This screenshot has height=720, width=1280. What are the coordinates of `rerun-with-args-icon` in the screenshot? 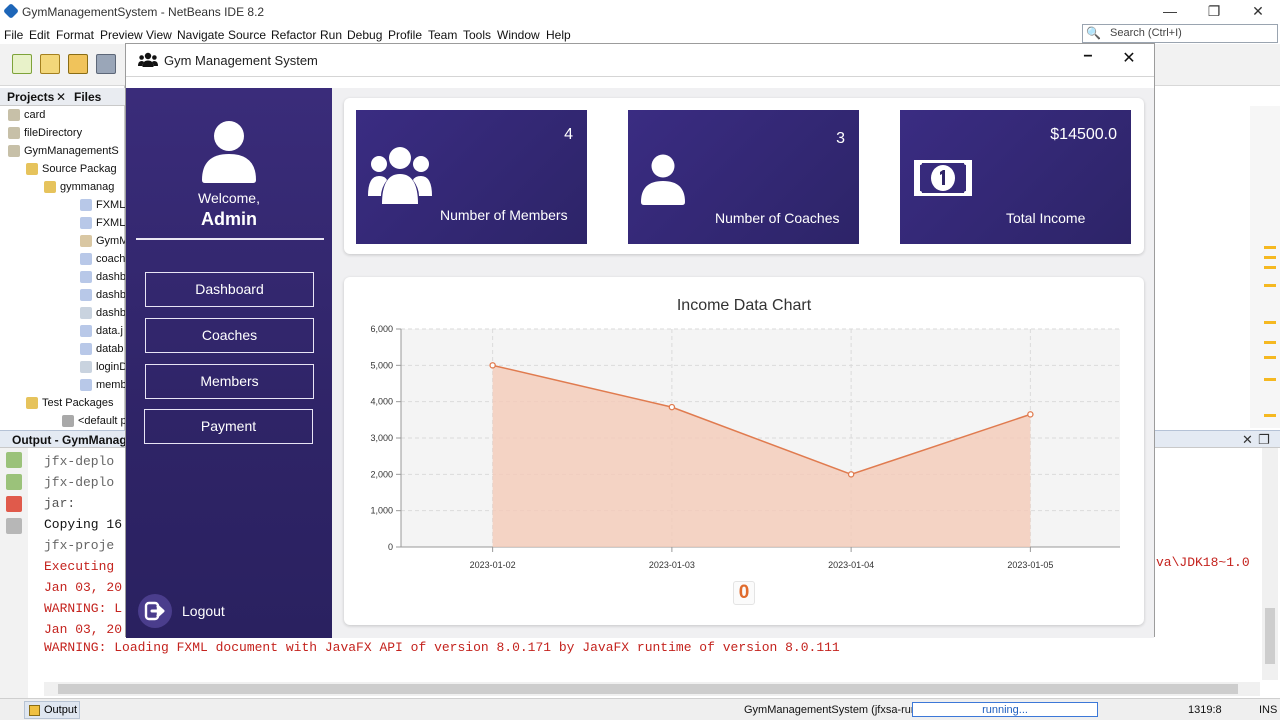 It's located at (14, 482).